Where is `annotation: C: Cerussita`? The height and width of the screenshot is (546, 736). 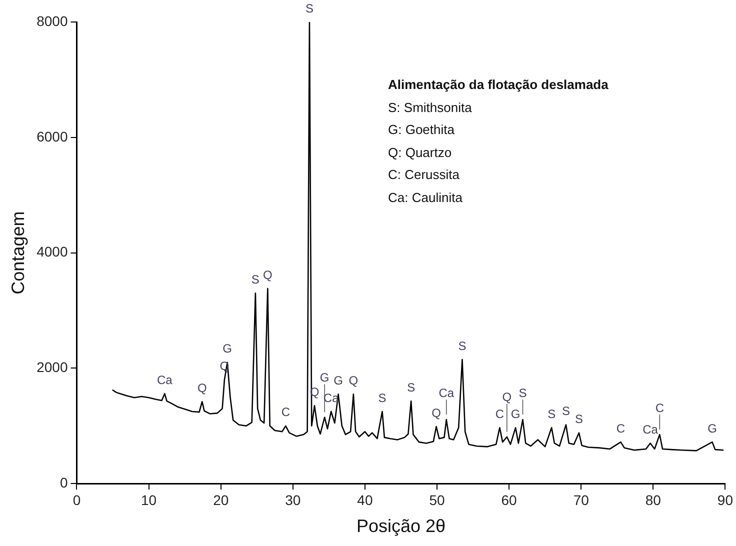 annotation: C: Cerussita is located at coordinates (424, 175).